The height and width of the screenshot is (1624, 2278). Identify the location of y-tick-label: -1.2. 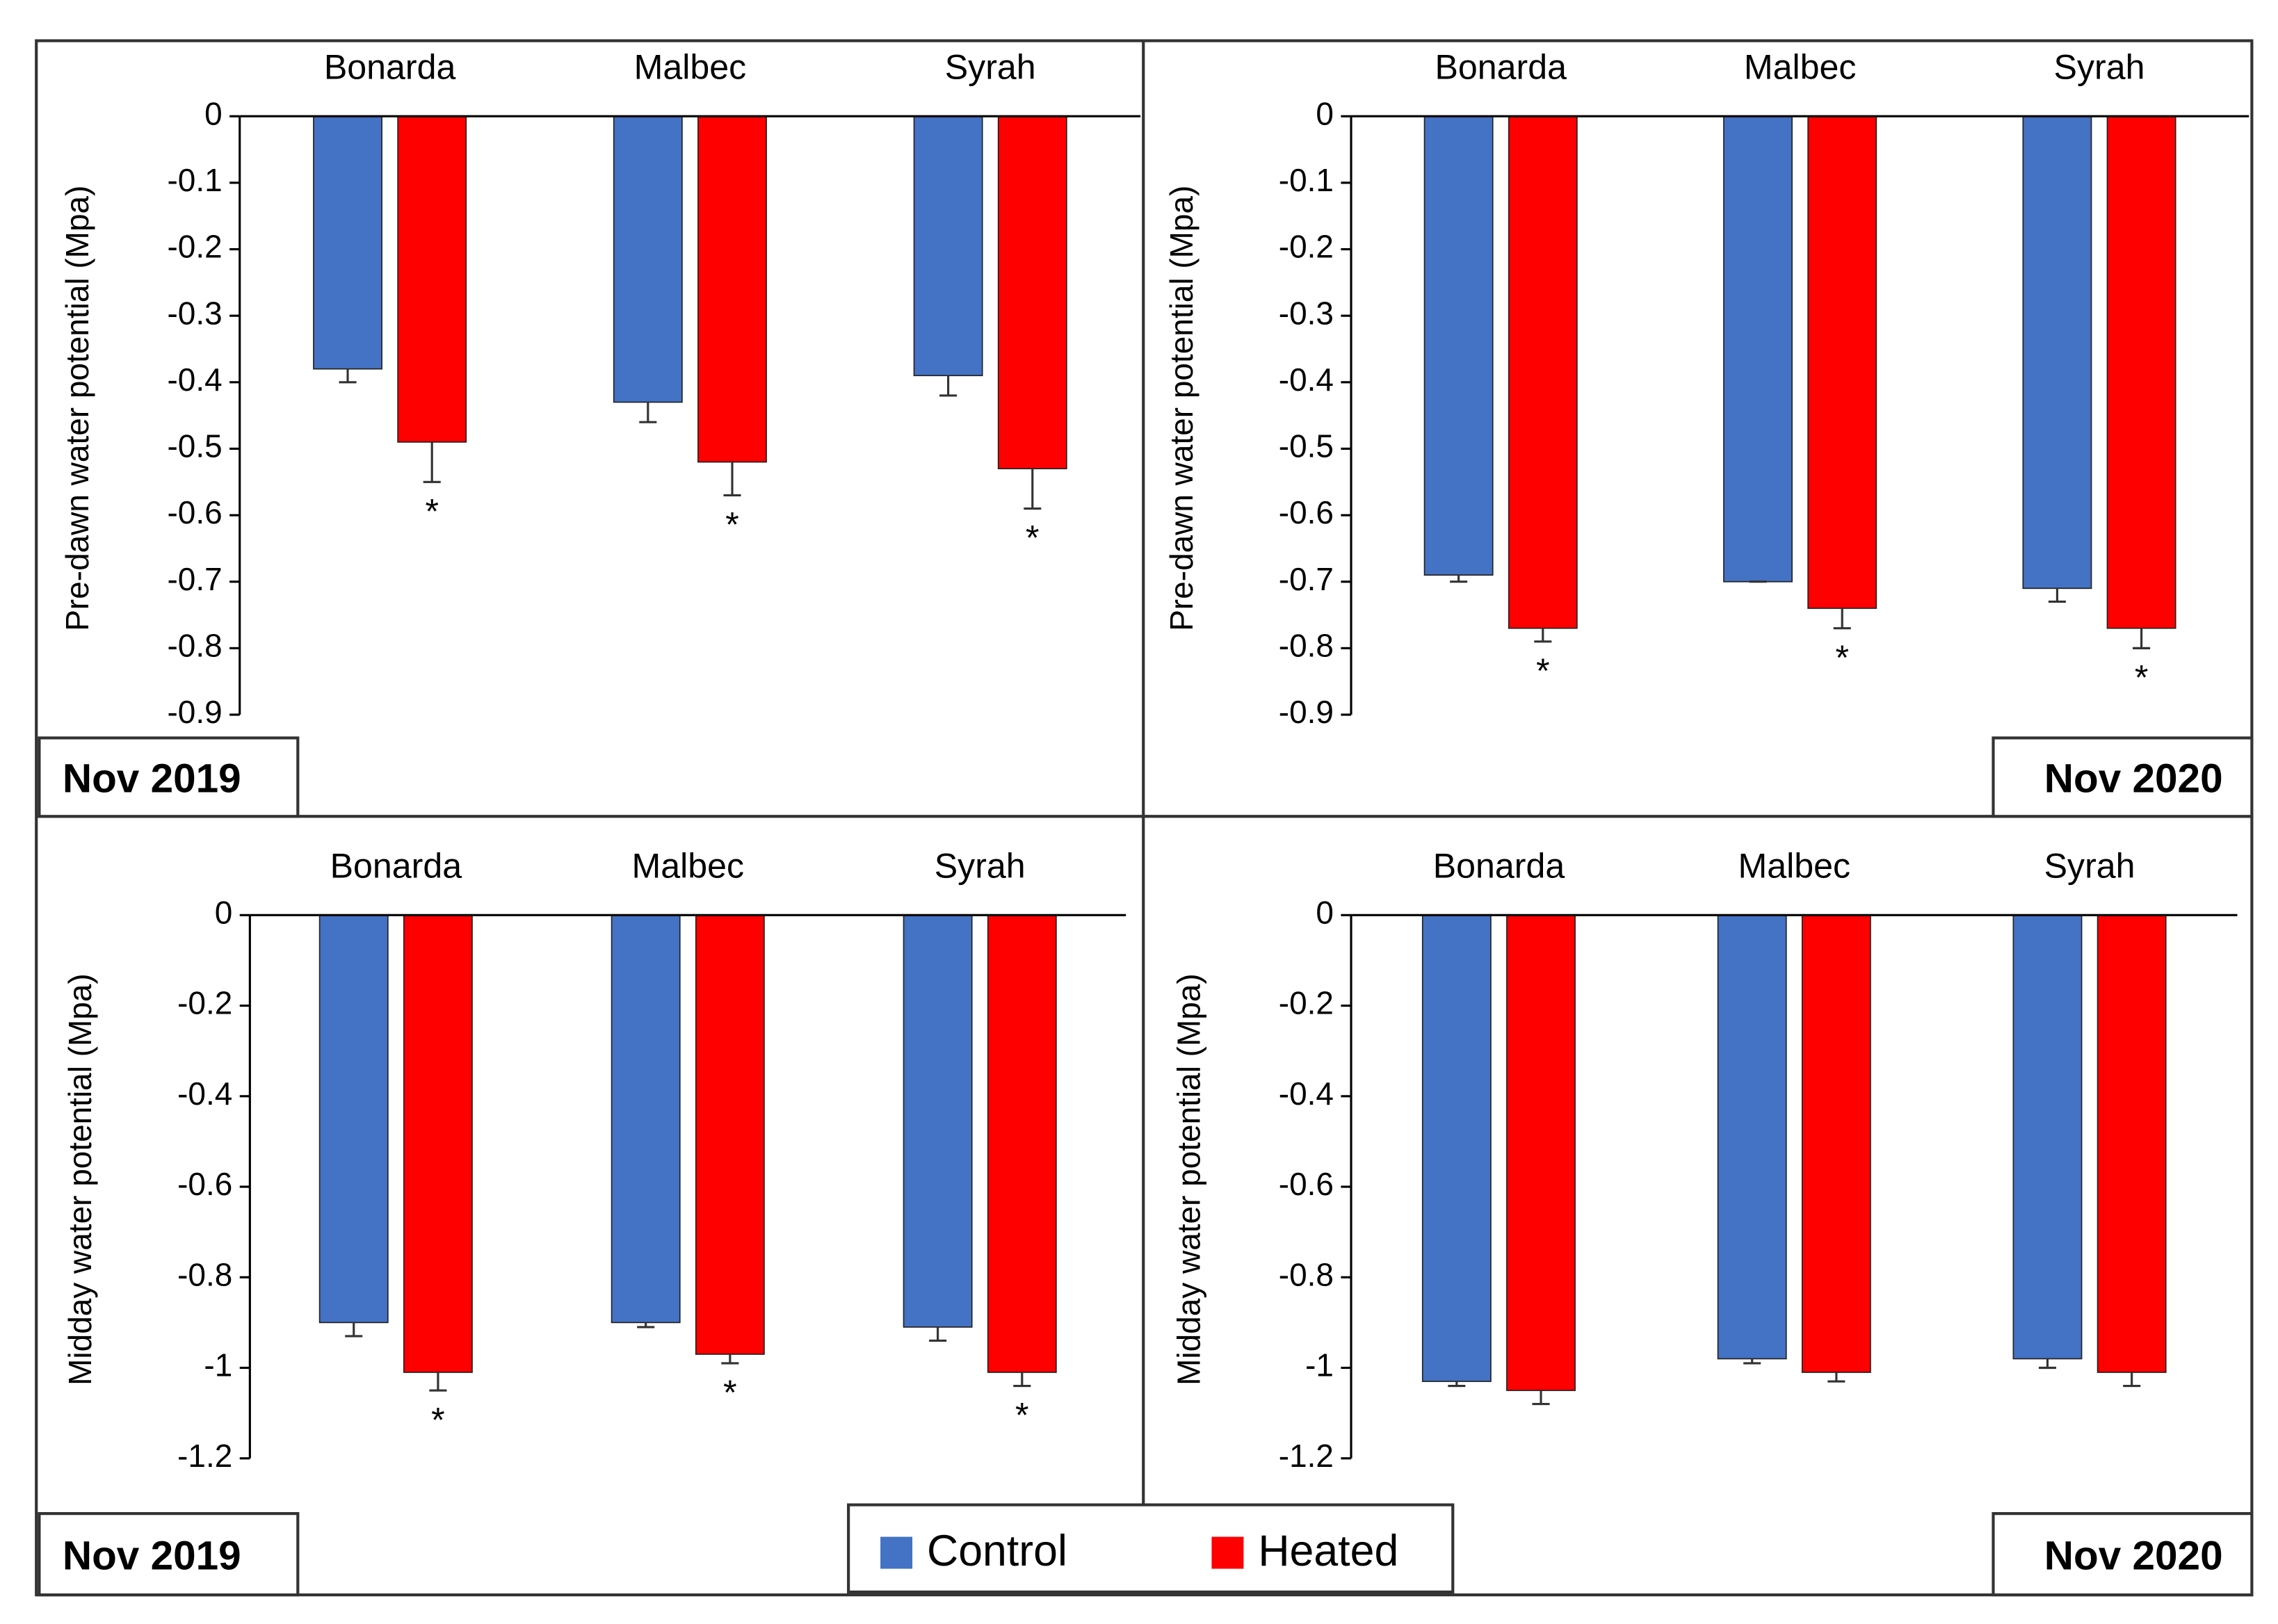
(1306, 1456).